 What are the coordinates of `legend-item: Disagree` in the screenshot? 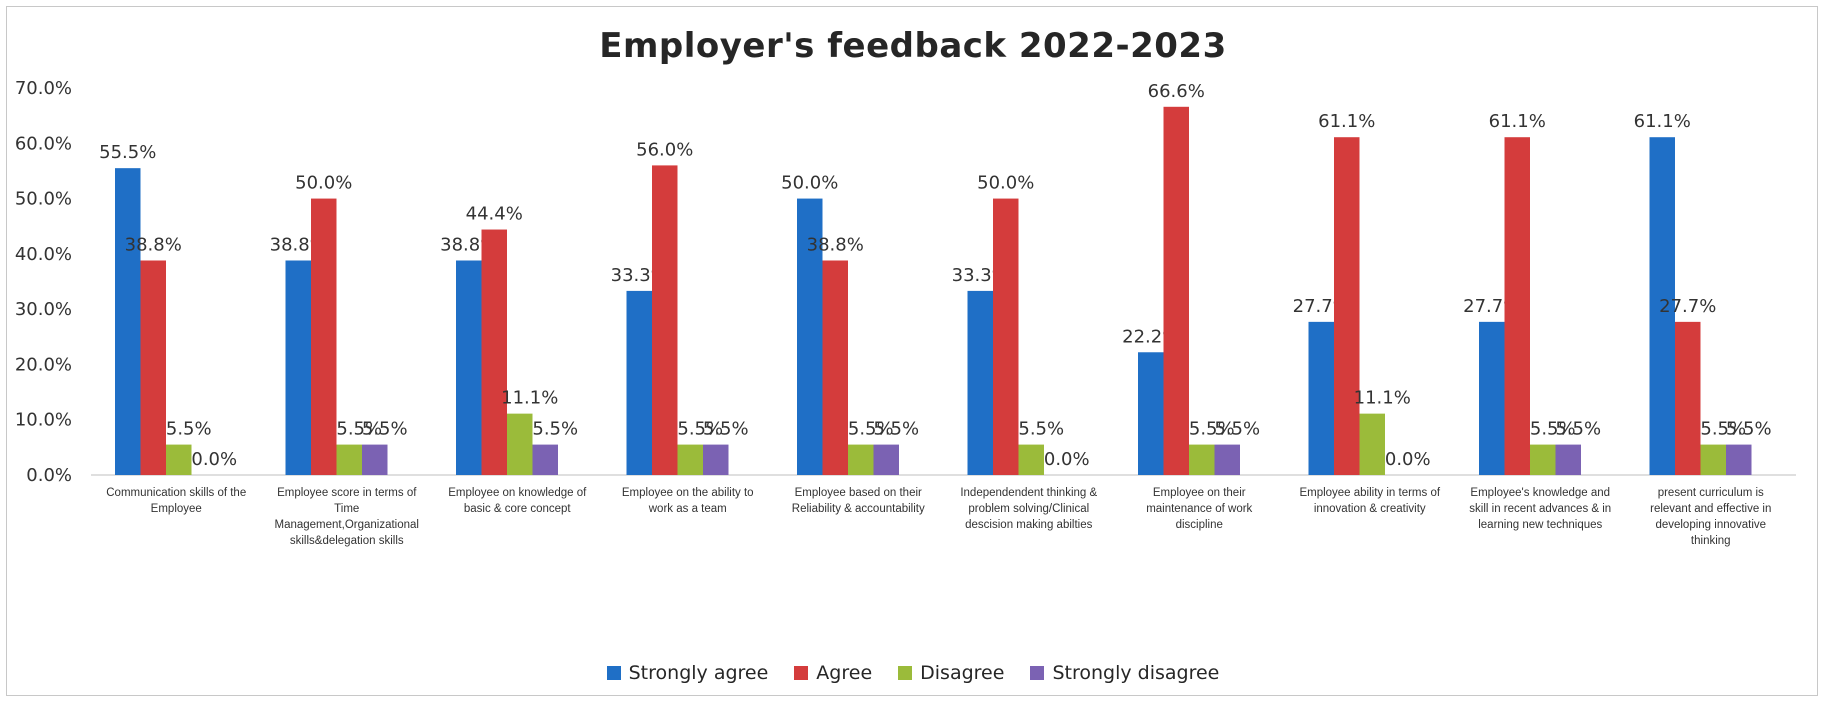 It's located at (951, 673).